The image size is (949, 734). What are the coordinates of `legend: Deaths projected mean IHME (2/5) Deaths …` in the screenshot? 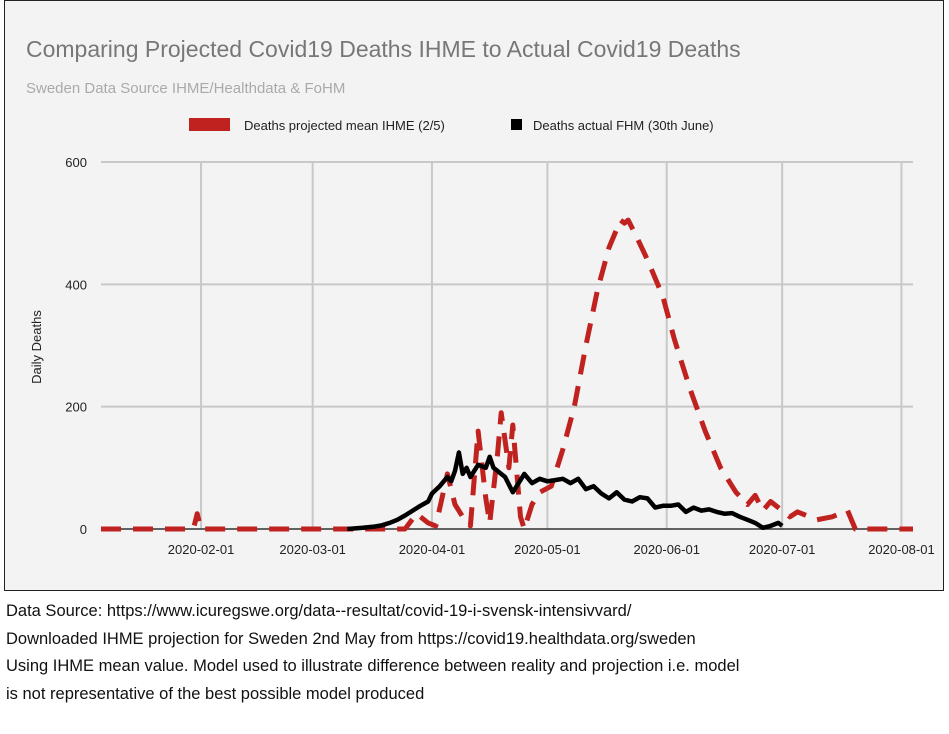 It's located at (451, 125).